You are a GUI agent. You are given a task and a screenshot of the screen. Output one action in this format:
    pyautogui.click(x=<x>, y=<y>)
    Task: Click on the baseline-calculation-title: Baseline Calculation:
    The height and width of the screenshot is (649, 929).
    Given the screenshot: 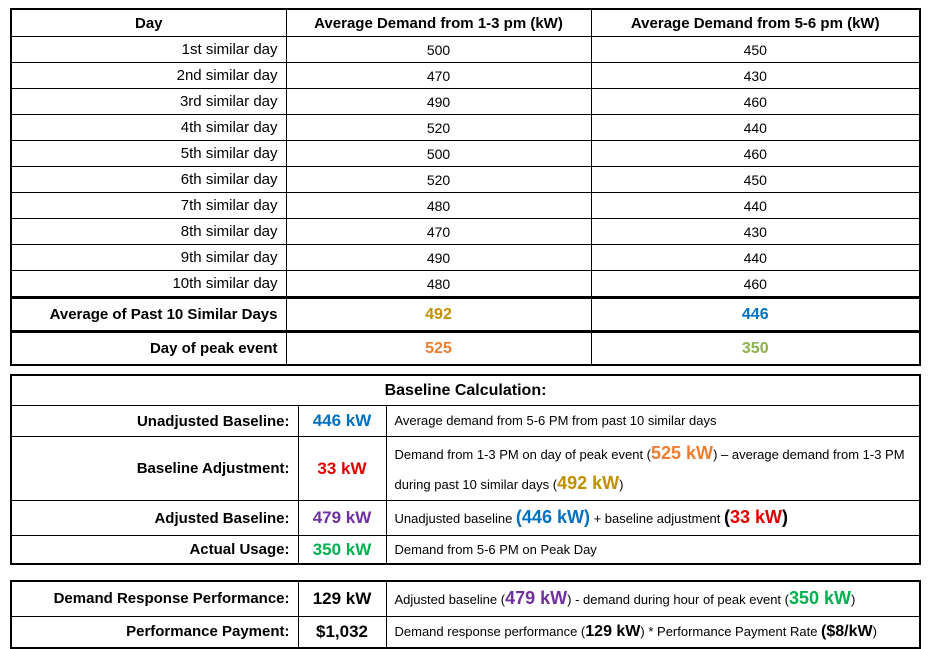 What is the action you would take?
    pyautogui.click(x=465, y=390)
    